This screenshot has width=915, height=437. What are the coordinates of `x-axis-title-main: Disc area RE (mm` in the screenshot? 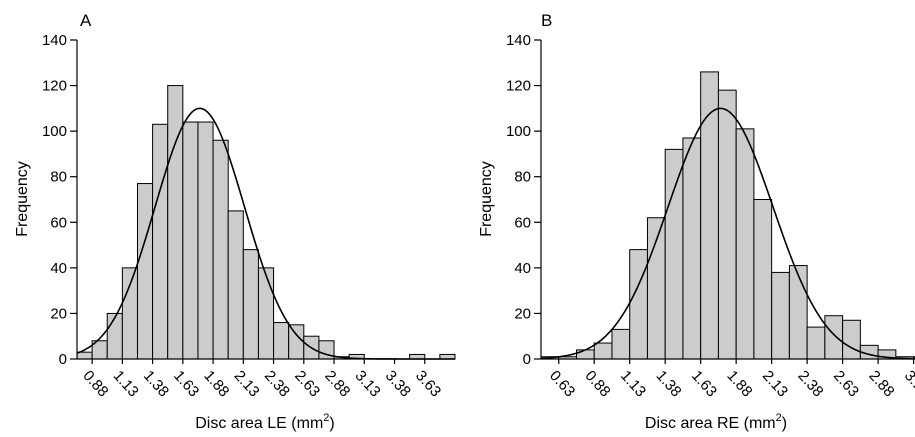 It's located at (710, 423).